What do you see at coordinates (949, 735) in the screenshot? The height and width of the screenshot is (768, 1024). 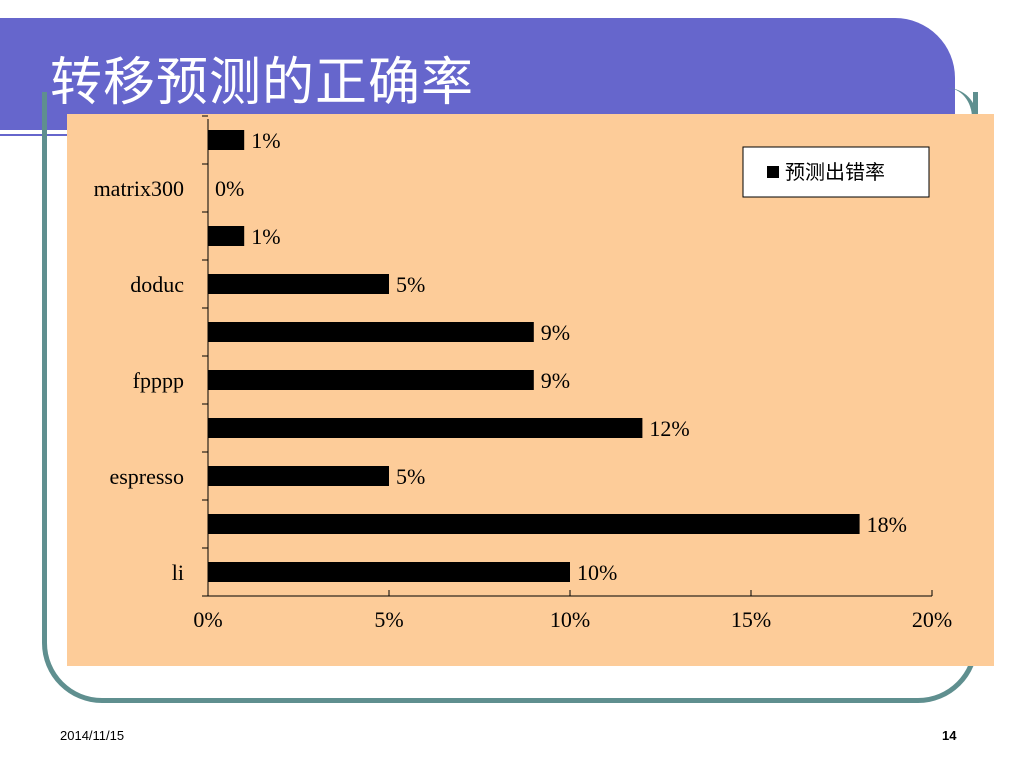 I see `page-number: 14` at bounding box center [949, 735].